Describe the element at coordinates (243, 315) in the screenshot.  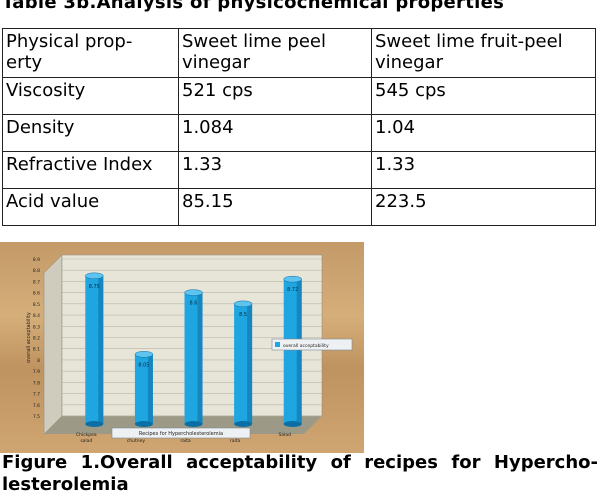
I see `data-label: 8.5` at that location.